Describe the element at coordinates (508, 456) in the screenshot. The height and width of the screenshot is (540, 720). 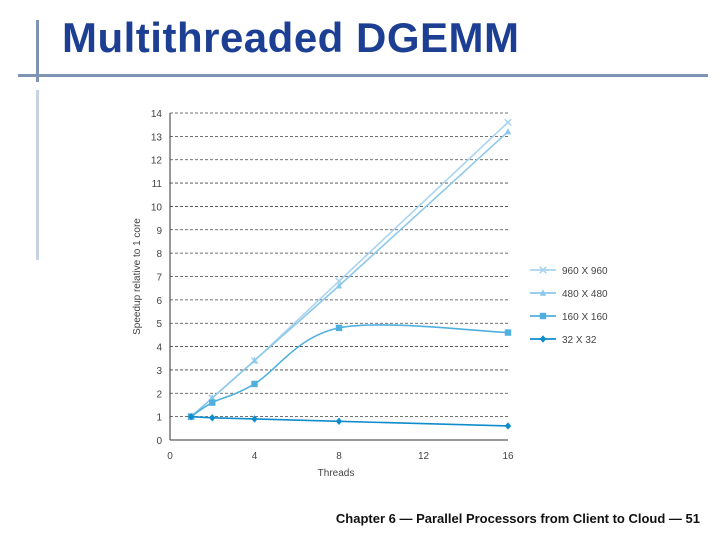
I see `x-tick-label: 16` at that location.